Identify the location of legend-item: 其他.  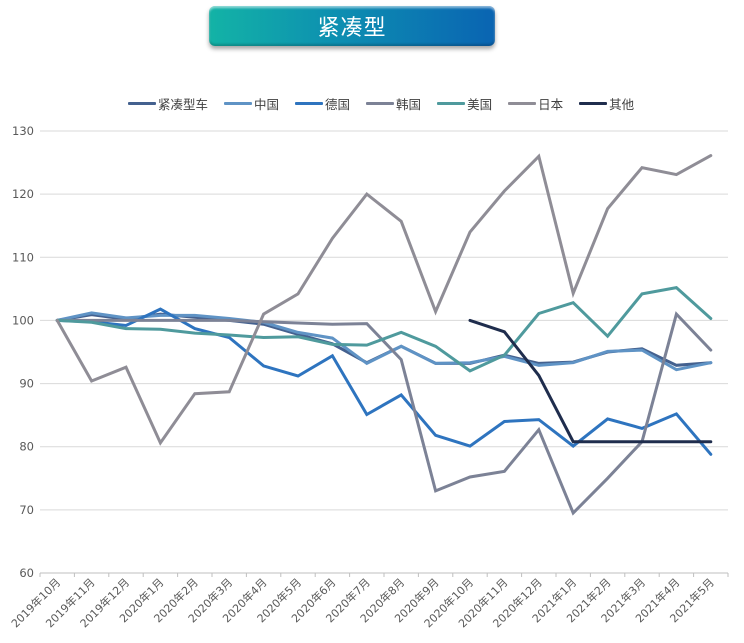
(606, 103).